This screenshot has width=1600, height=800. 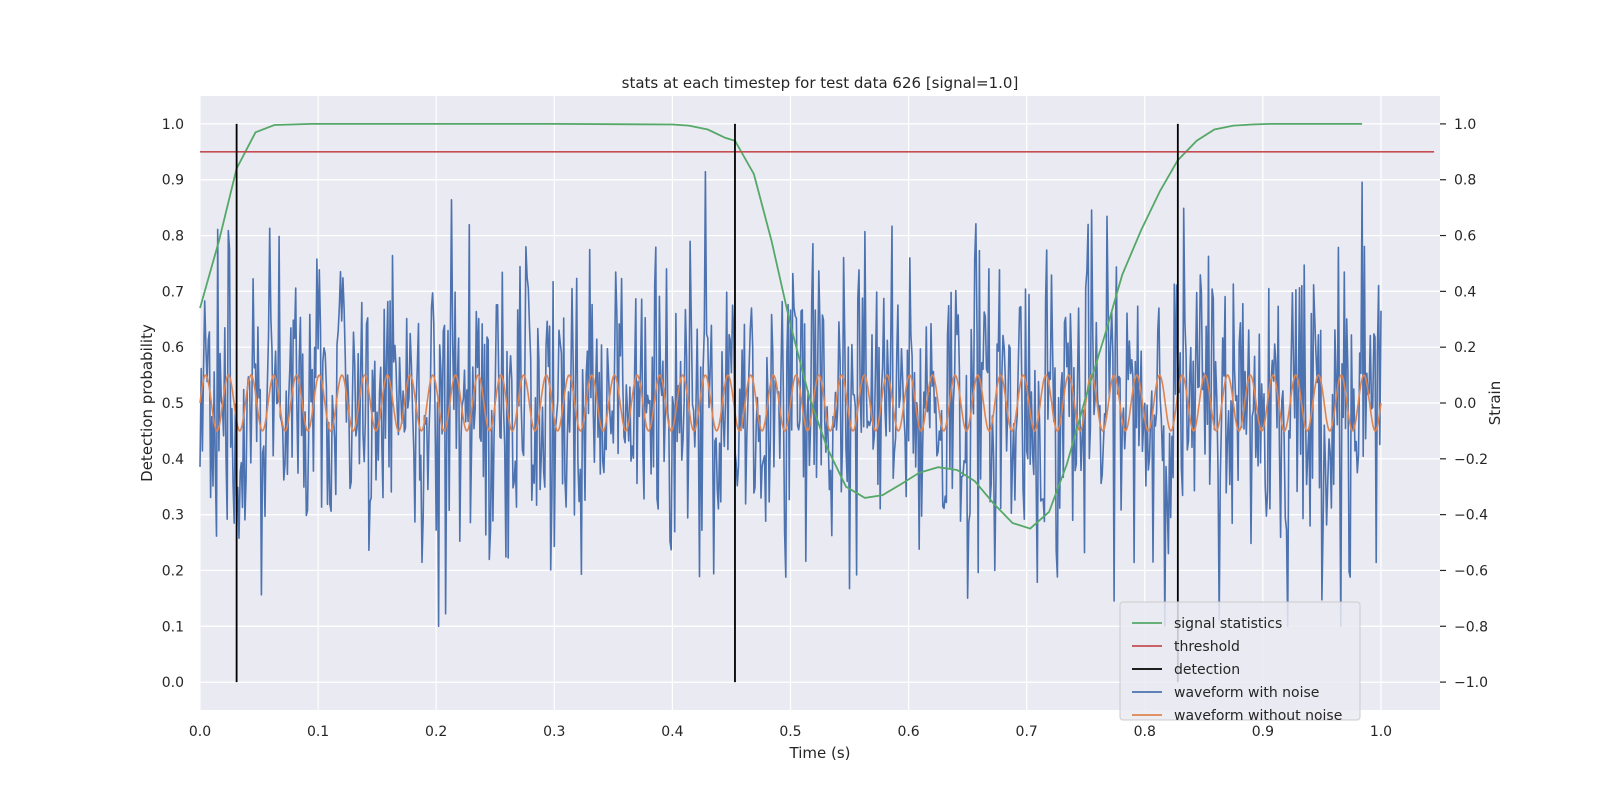 What do you see at coordinates (436, 732) in the screenshot?
I see `x-tick-label: 0.2` at bounding box center [436, 732].